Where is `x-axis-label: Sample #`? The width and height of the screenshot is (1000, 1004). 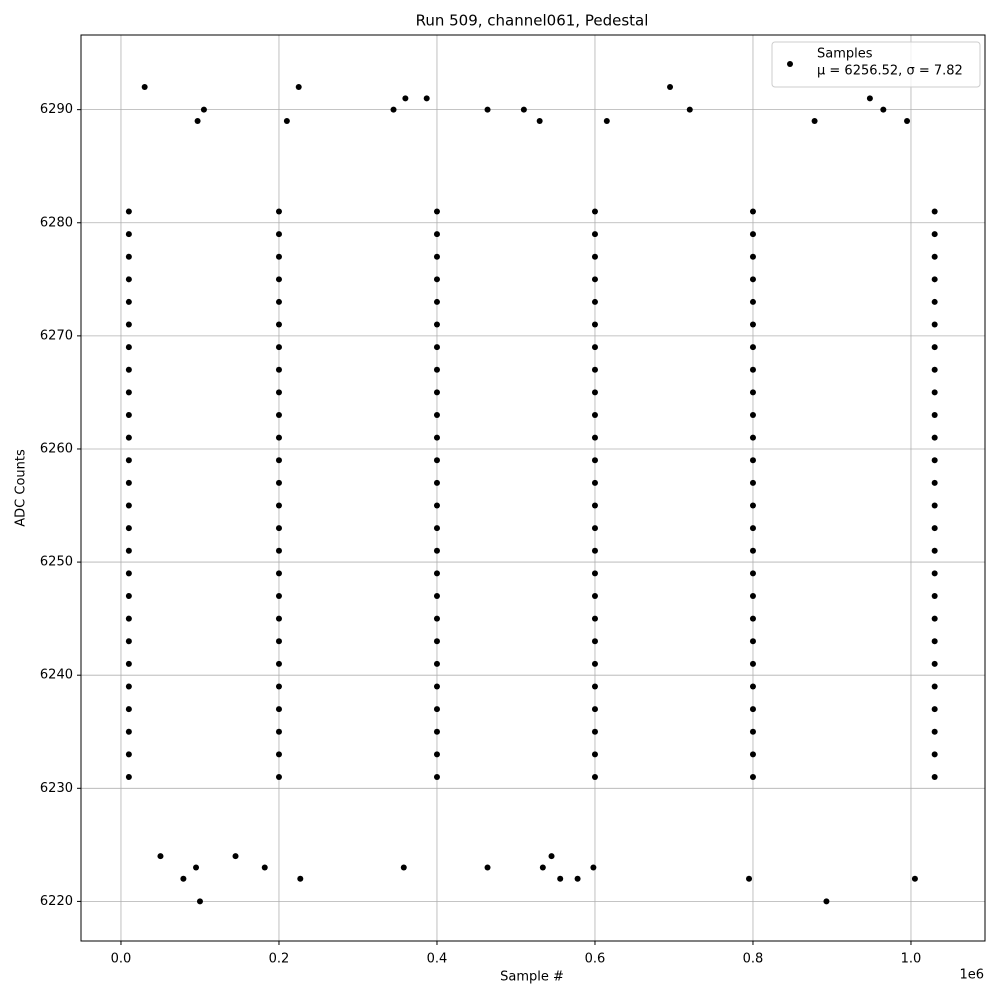 x-axis-label: Sample # is located at coordinates (532, 977).